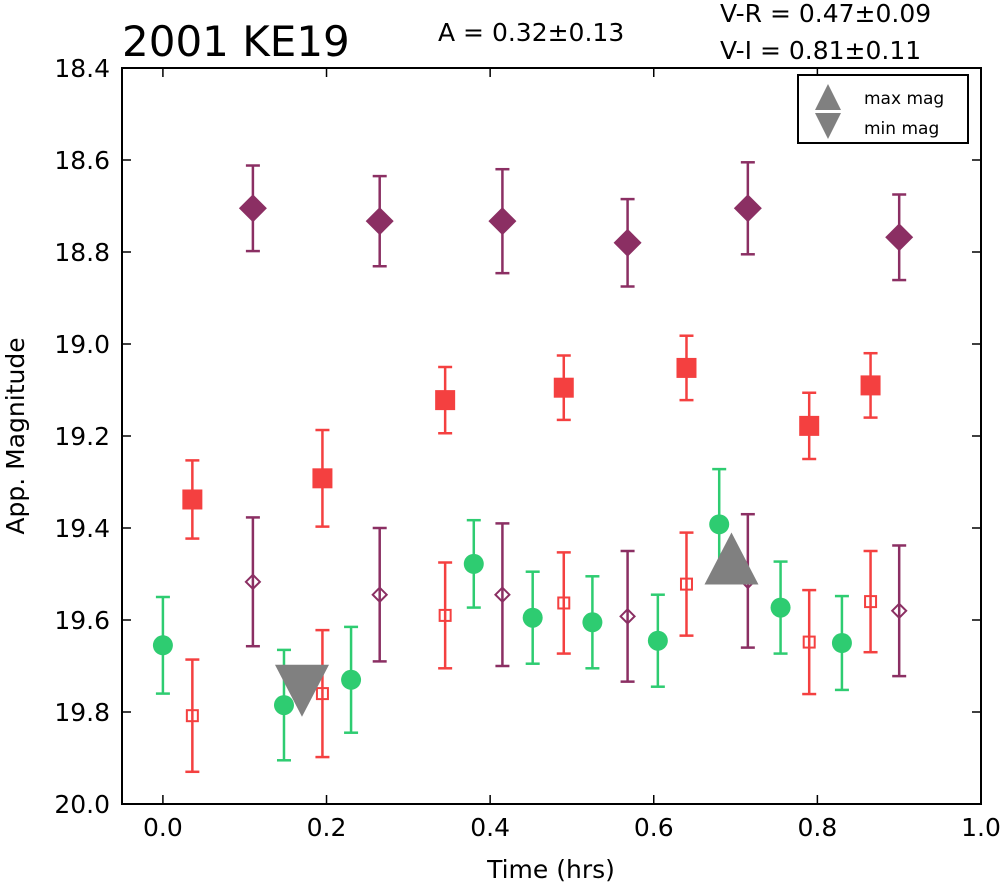 Image resolution: width=1000 pixels, height=884 pixels. Describe the element at coordinates (82, 436) in the screenshot. I see `y-tick-label: 19.2` at that location.